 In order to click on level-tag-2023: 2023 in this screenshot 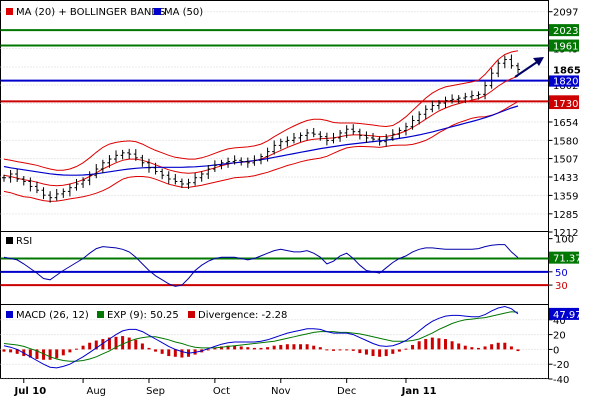, I will do `click(565, 31)`.